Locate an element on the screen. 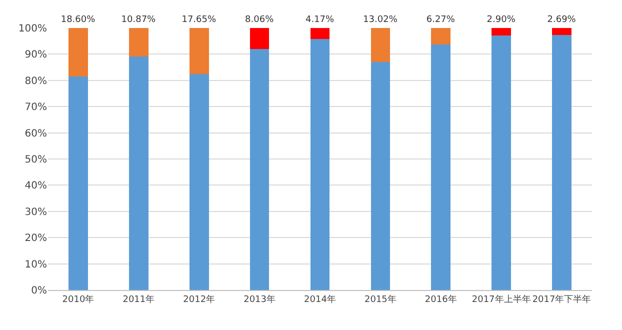 This screenshot has height=330, width=622. x-tick-label: 2012年 is located at coordinates (199, 299).